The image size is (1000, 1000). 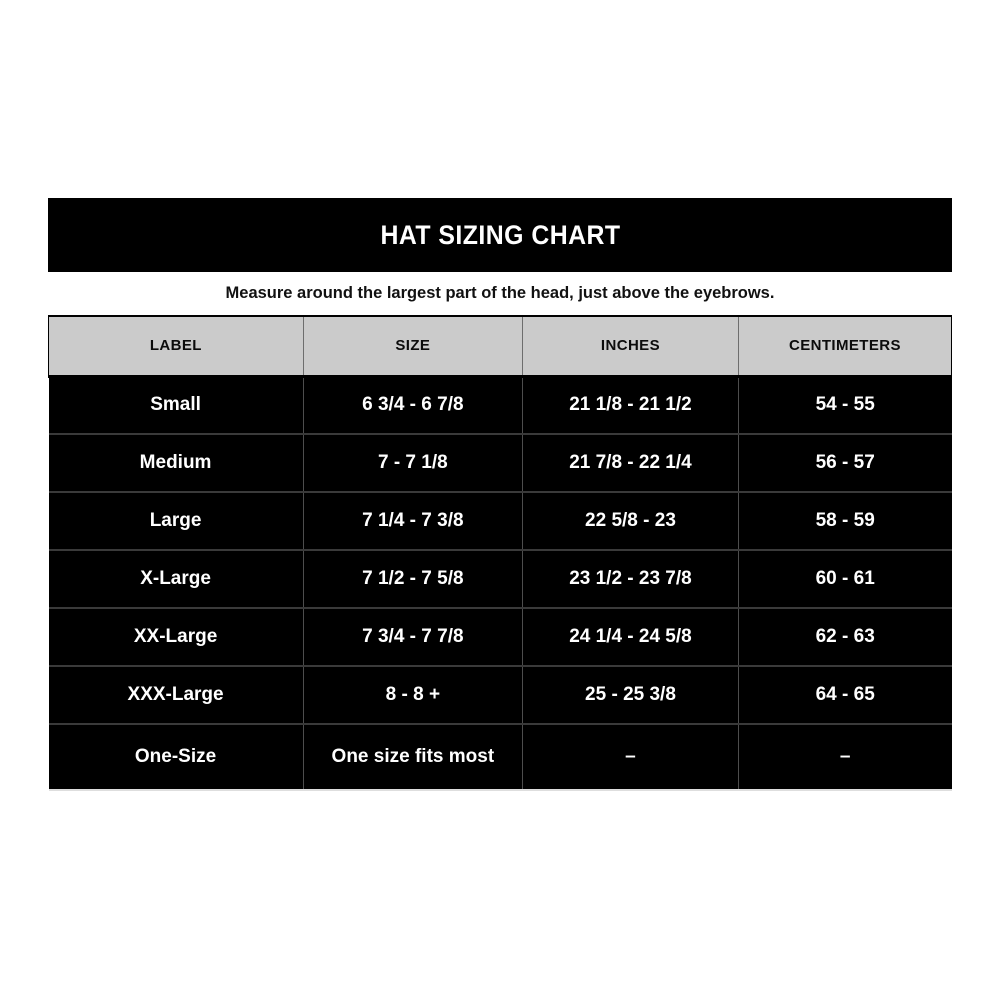 What do you see at coordinates (176, 757) in the screenshot?
I see `cell-label: One-Size` at bounding box center [176, 757].